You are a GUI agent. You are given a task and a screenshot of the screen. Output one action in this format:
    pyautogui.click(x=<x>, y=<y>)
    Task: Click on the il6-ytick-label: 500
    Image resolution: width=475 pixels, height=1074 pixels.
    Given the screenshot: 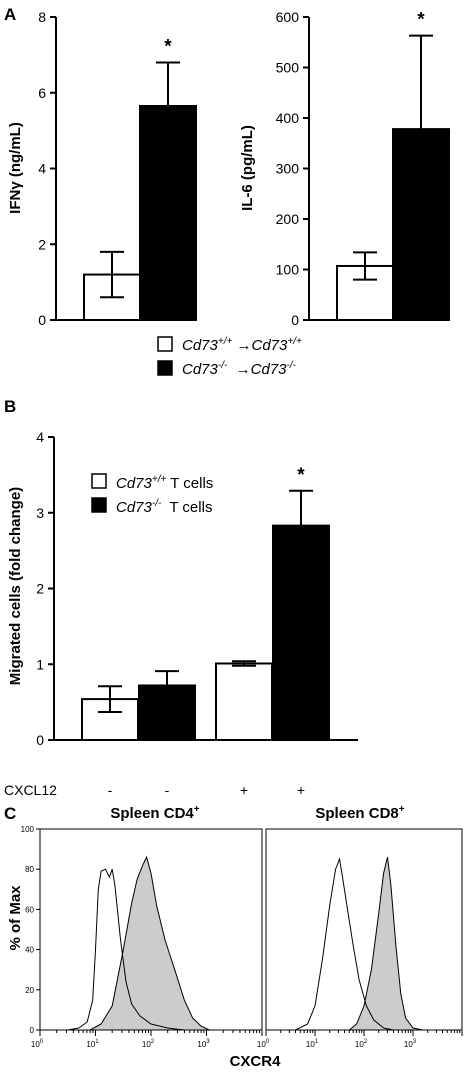 What is the action you would take?
    pyautogui.click(x=288, y=68)
    